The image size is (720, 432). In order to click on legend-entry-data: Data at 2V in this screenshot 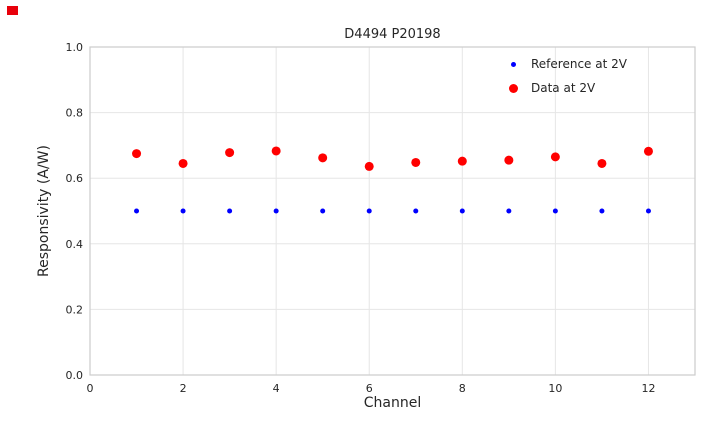, I will do `click(566, 88)`.